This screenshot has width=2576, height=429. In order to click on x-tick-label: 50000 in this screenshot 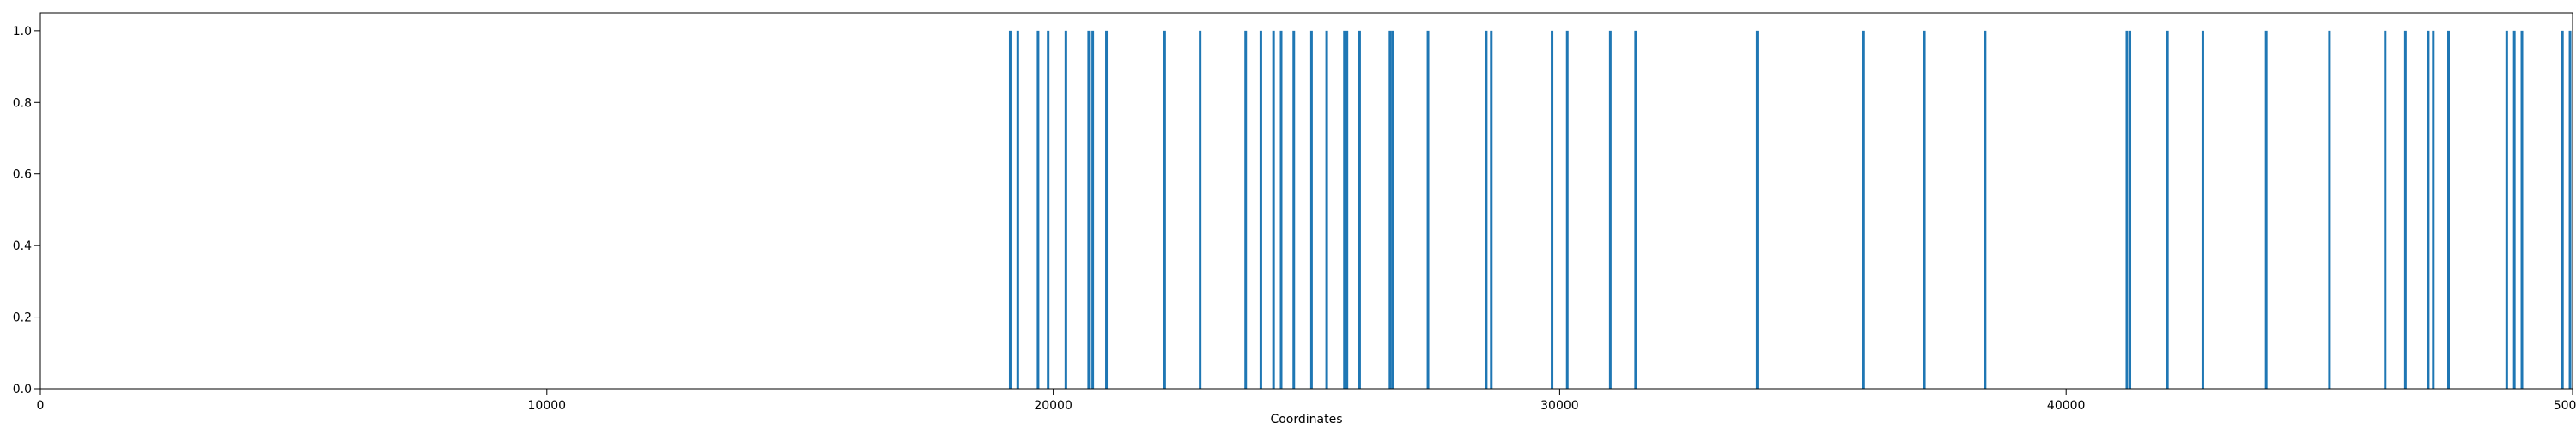, I will do `click(2565, 406)`.